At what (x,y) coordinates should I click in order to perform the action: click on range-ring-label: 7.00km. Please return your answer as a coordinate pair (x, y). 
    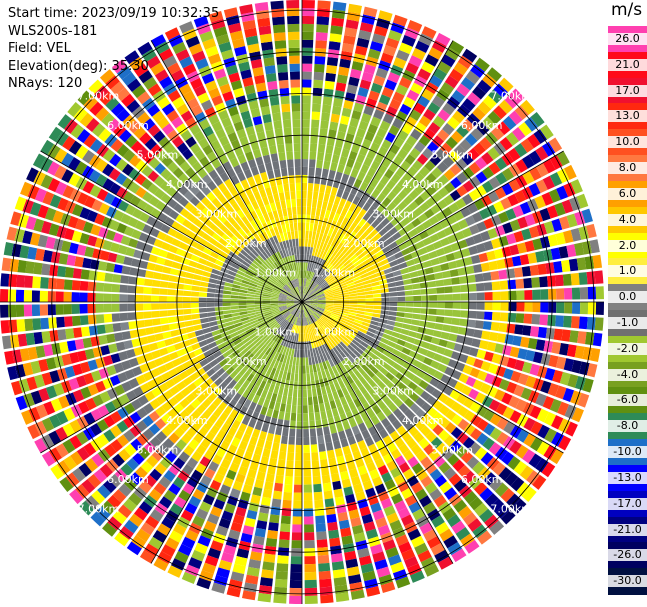
    Looking at the image, I should click on (99, 96).